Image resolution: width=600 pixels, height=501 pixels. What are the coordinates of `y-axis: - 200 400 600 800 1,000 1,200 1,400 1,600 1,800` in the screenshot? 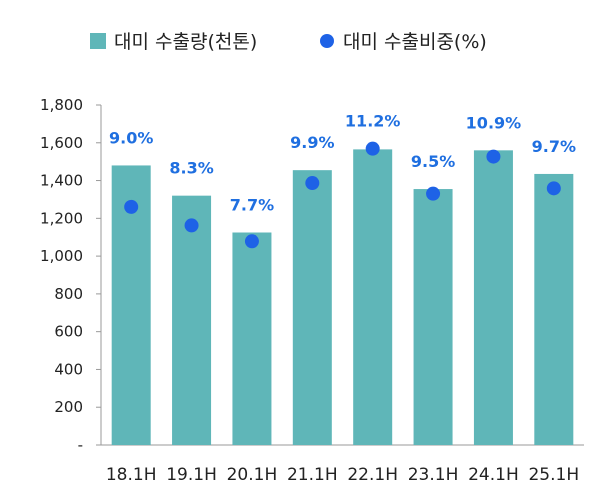 It's located at (71, 275).